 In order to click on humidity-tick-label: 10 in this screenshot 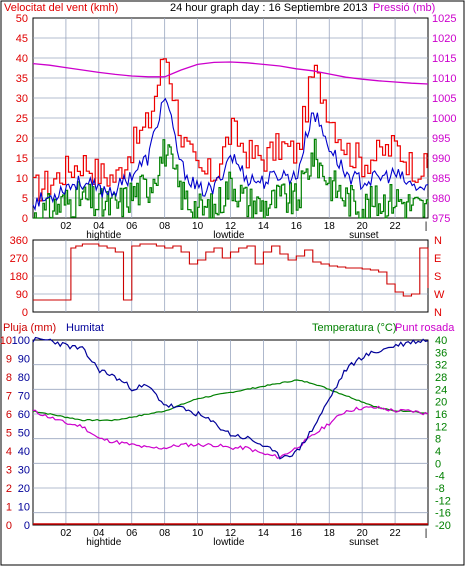, I will do `click(24, 508)`.